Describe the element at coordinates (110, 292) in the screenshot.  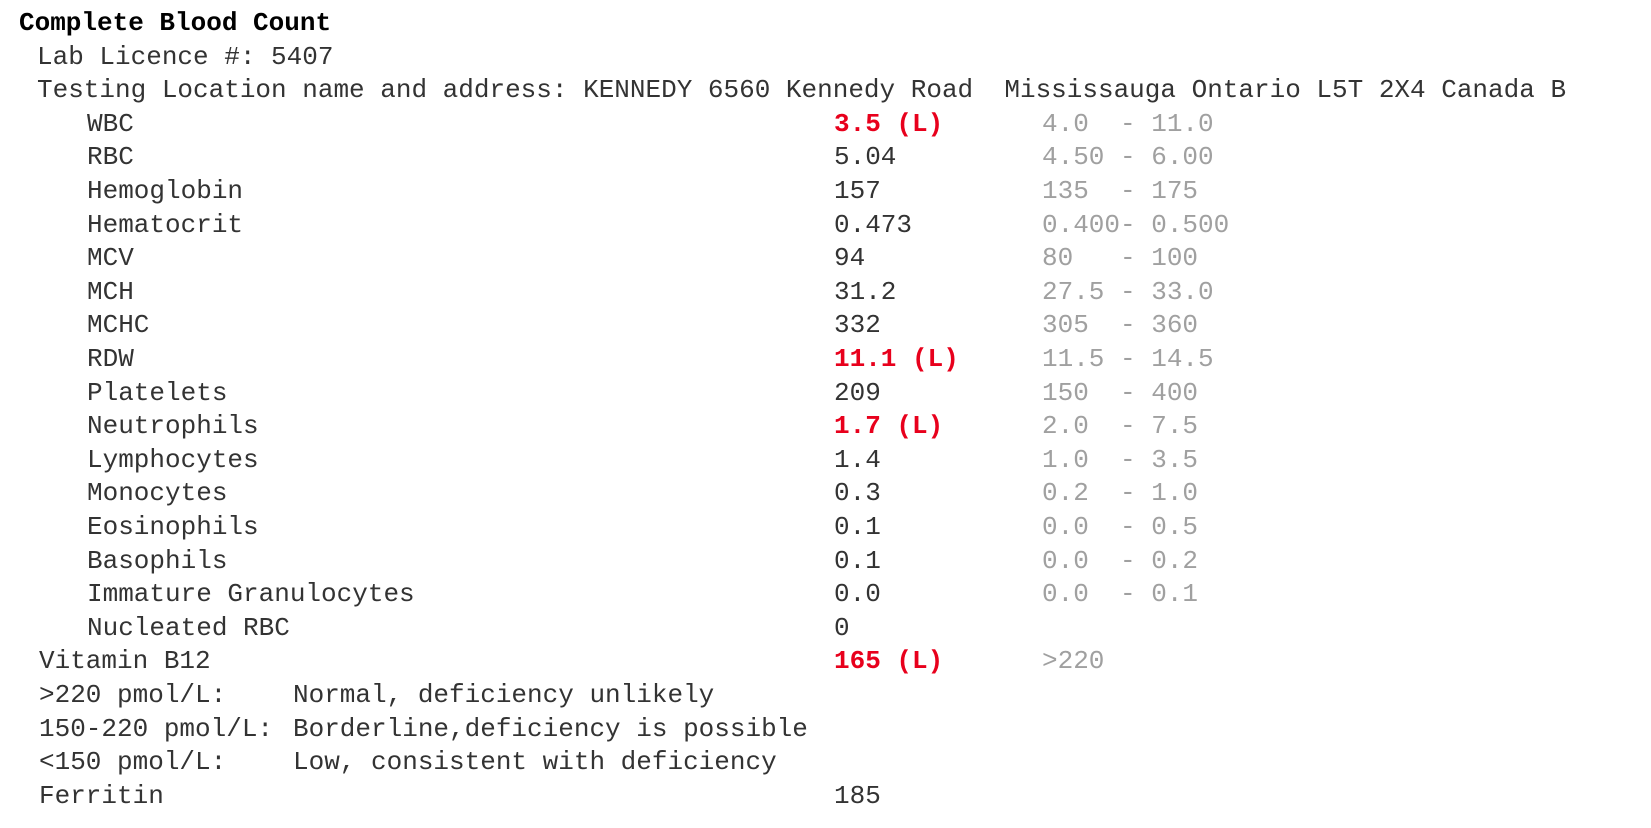
I see `test-name: MCH` at that location.